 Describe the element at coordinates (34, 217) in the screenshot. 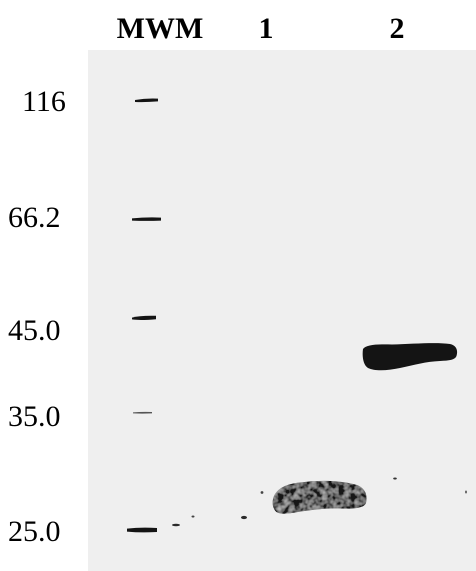

I see `marker-label-66-2: 66.2` at that location.